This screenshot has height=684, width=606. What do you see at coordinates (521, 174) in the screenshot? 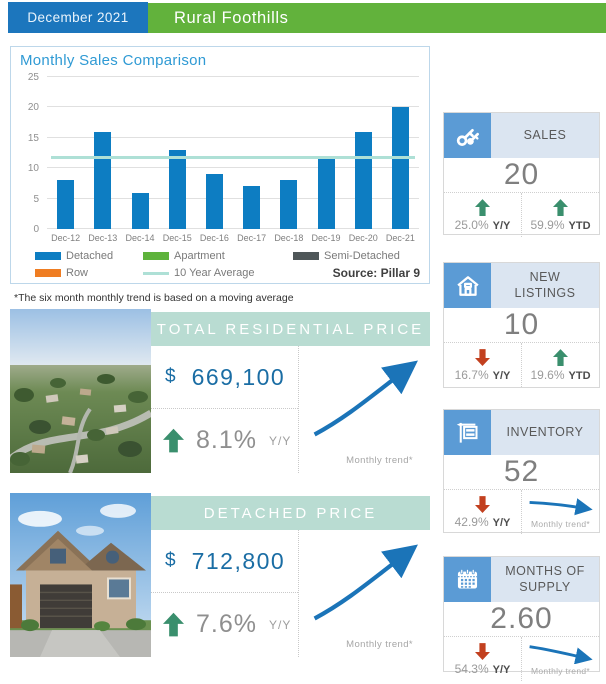
I see `sales-card: SALES 20 25.0% Y/Y 59.9% YTD` at bounding box center [521, 174].